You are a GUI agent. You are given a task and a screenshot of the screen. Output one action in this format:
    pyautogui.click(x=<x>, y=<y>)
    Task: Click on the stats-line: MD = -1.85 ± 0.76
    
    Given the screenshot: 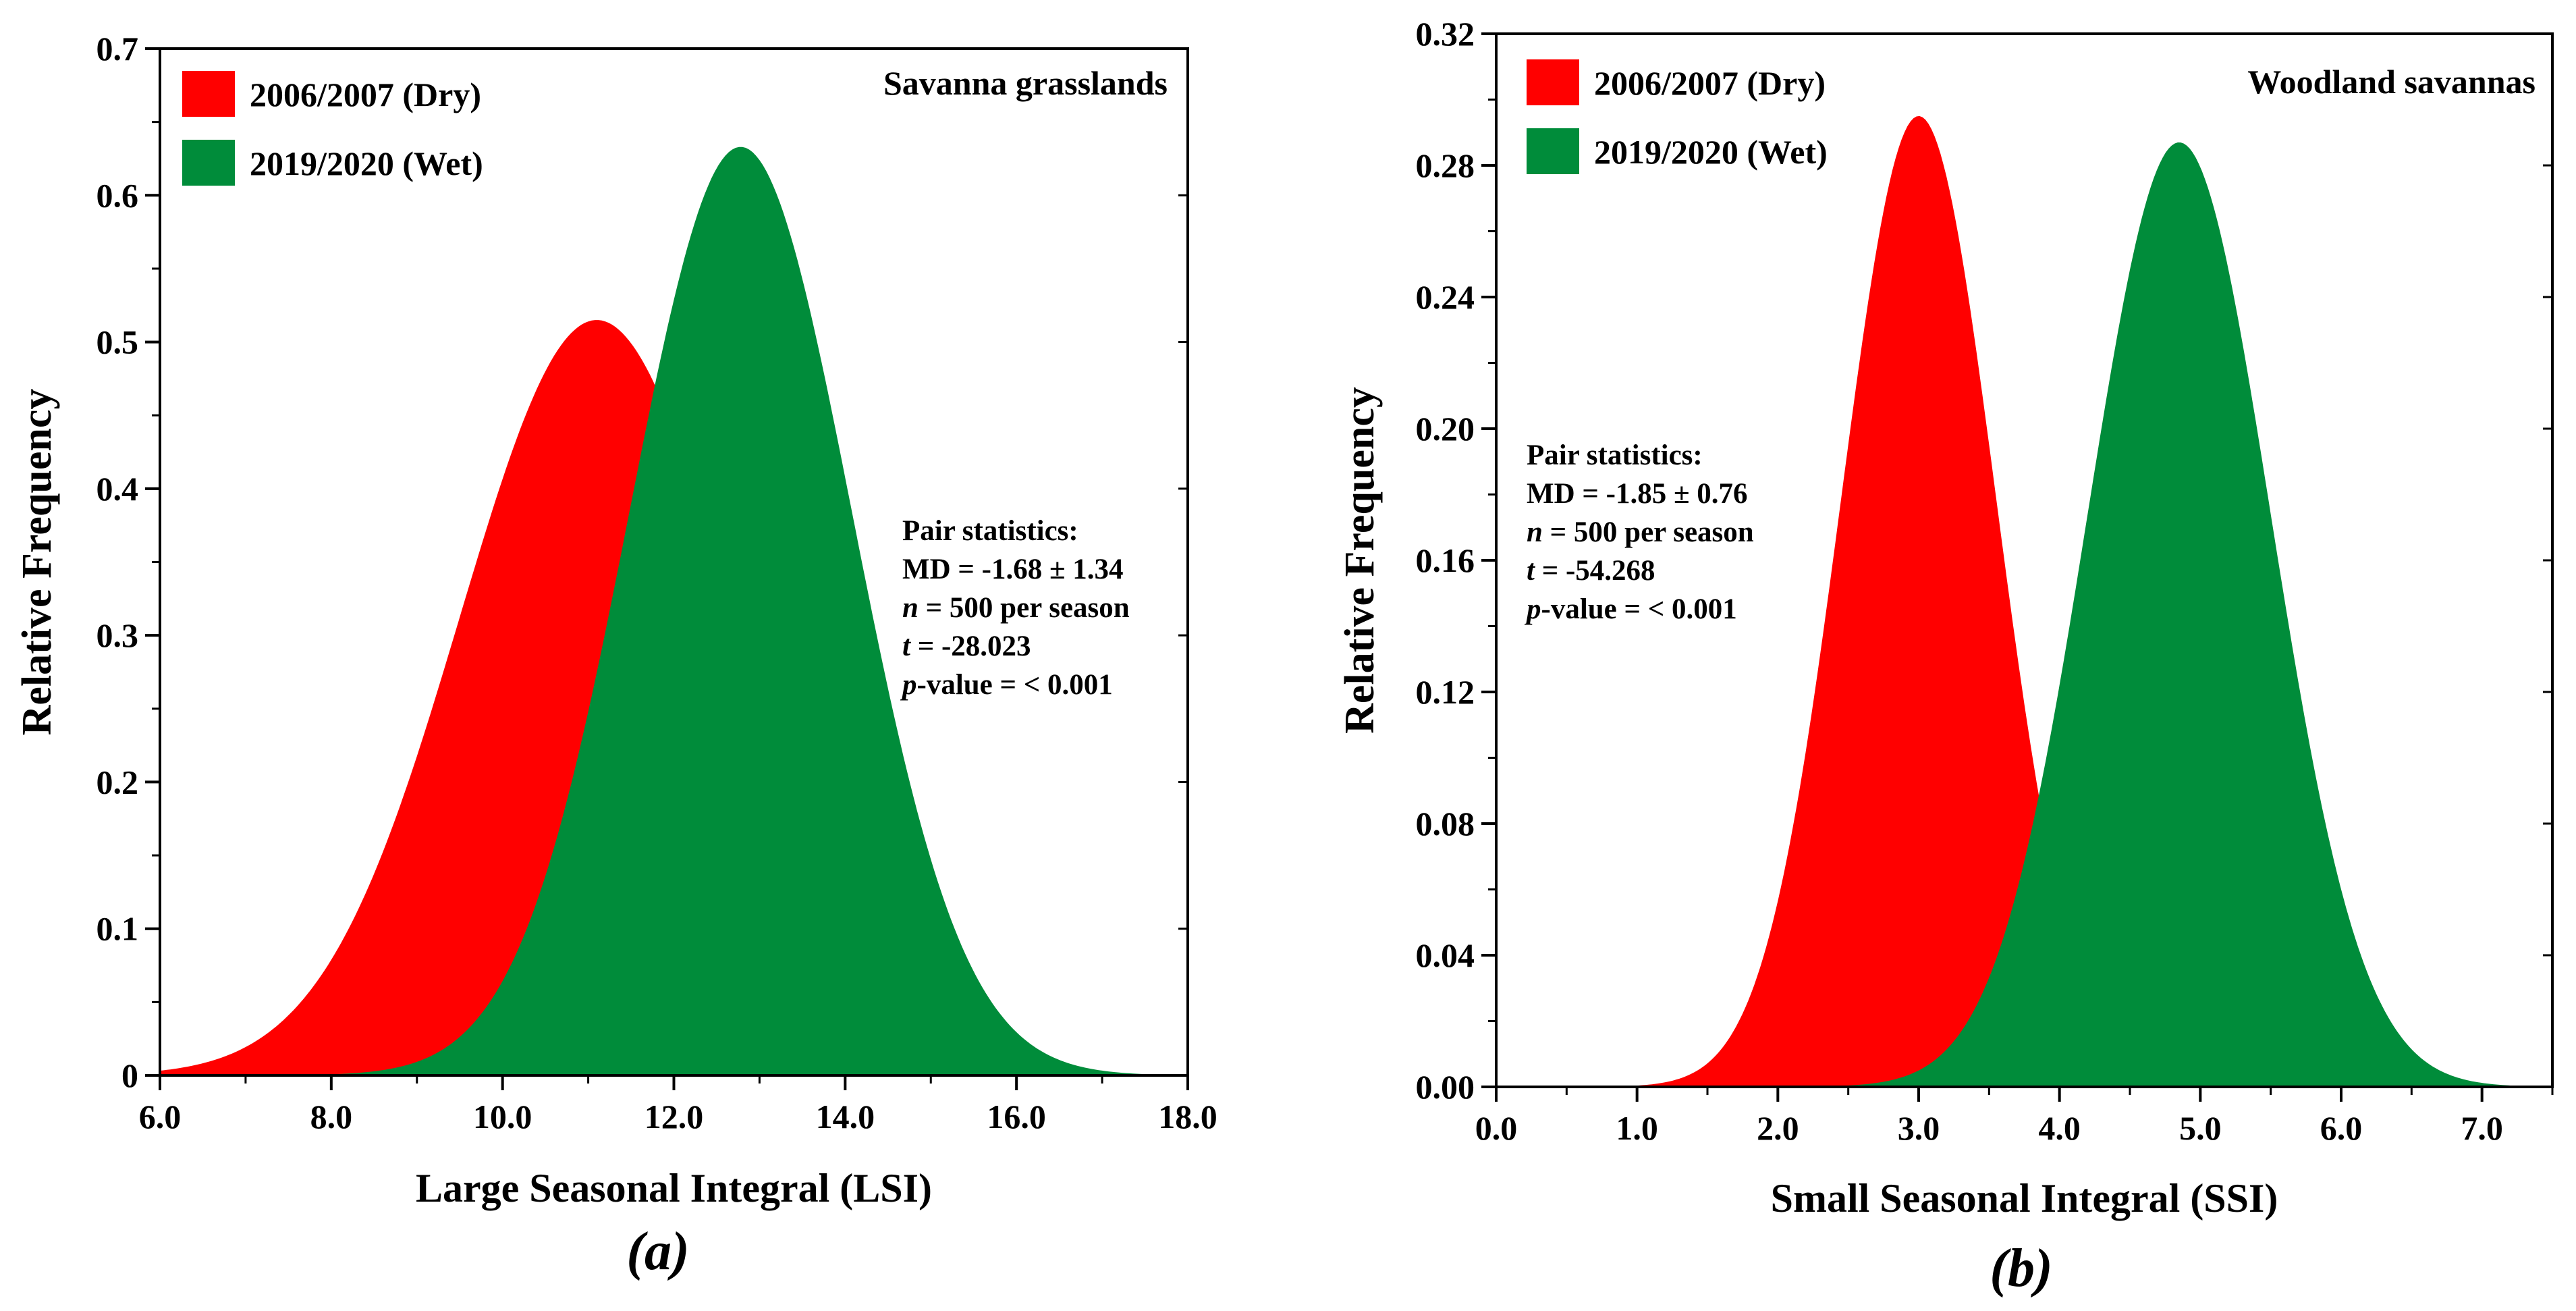 What is the action you would take?
    pyautogui.click(x=1637, y=494)
    